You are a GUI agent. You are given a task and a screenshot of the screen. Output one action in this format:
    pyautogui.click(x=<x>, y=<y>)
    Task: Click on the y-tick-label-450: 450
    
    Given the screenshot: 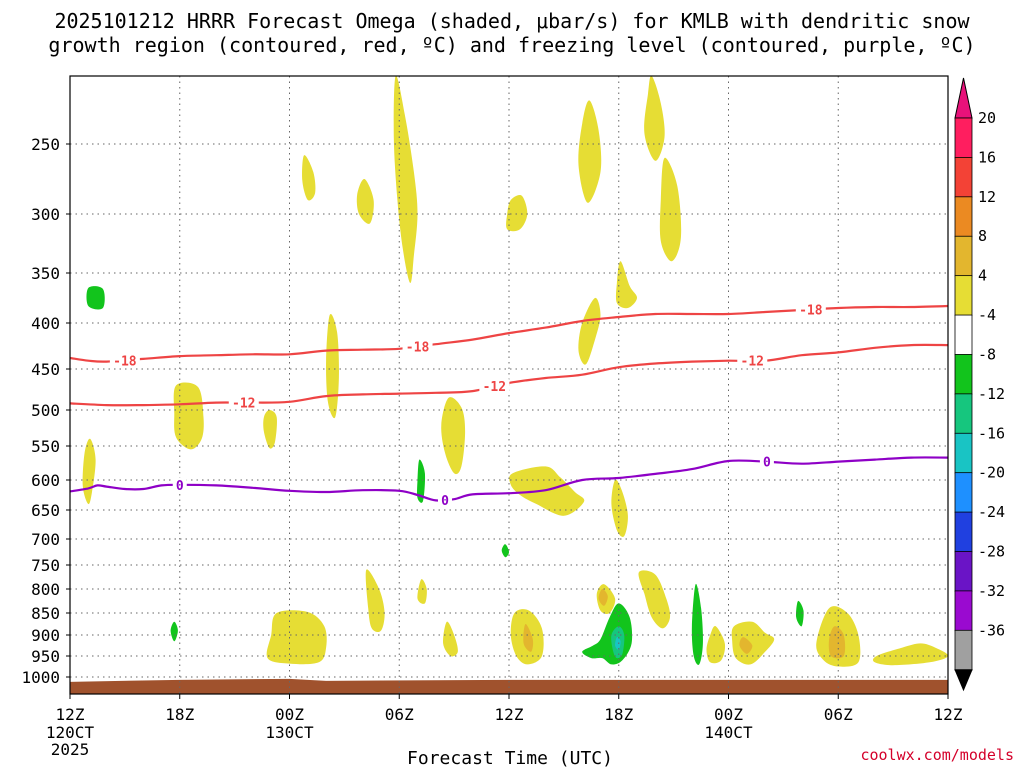 What is the action you would take?
    pyautogui.click(x=45, y=369)
    